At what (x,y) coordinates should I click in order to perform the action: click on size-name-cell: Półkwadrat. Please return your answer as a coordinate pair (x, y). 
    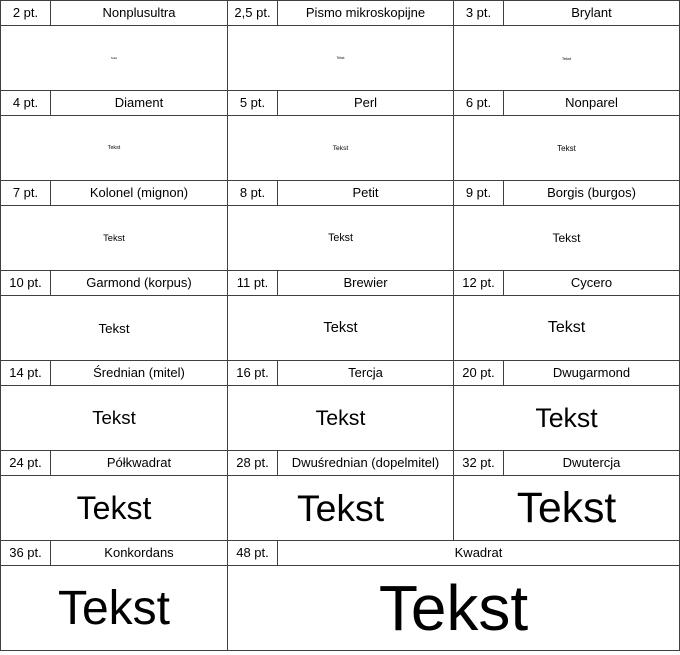
    Looking at the image, I should click on (139, 463).